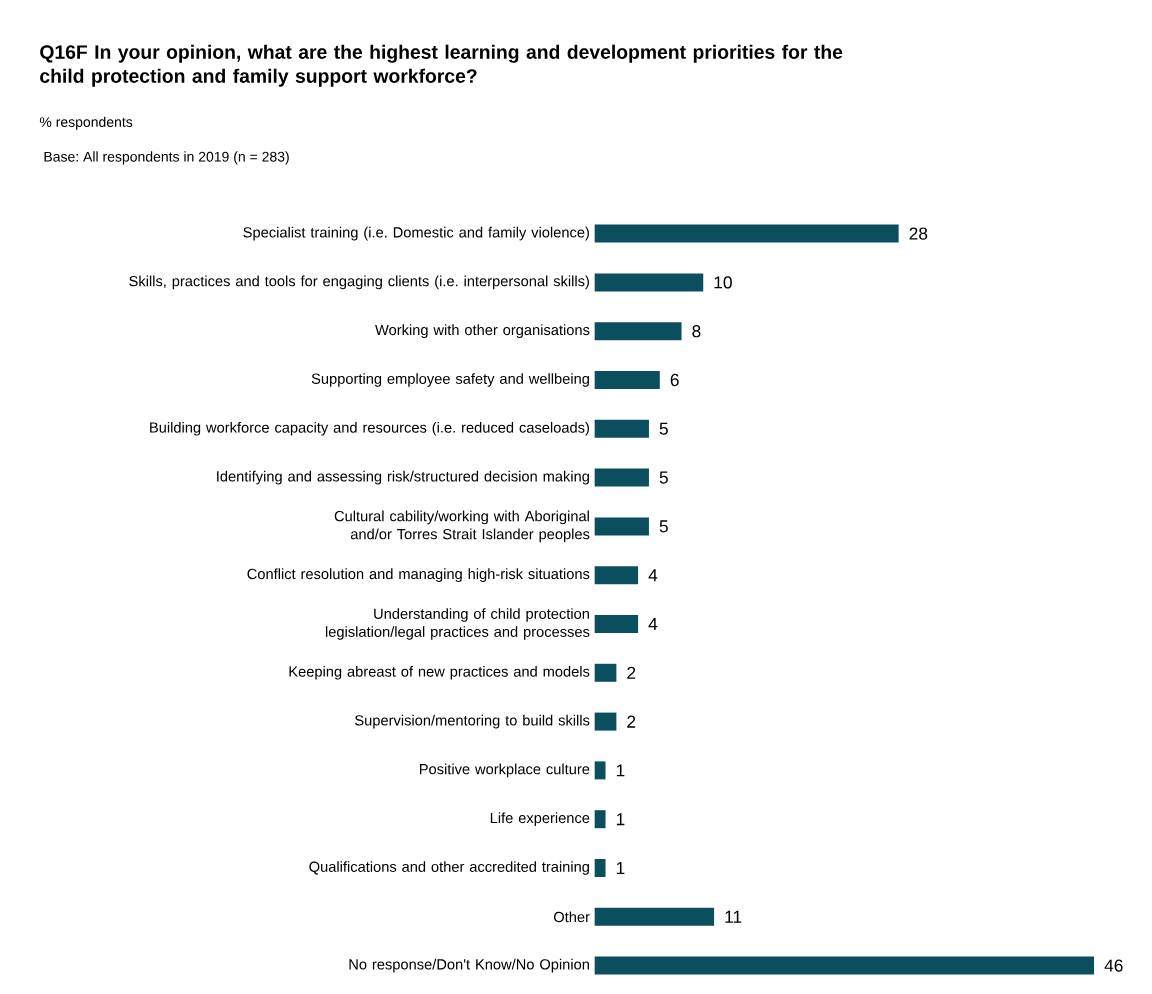 The image size is (1152, 994). Describe the element at coordinates (918, 233) in the screenshot. I see `data-label: 28` at that location.